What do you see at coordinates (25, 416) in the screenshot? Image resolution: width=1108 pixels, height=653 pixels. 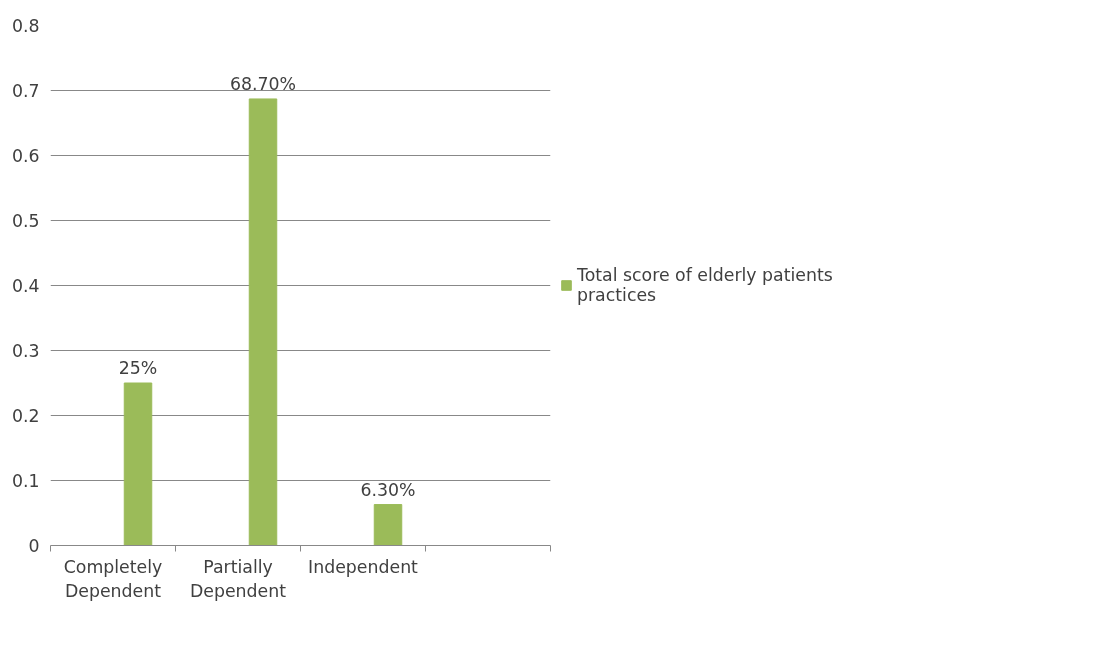 I see `y-tick-label: 0.2` at bounding box center [25, 416].